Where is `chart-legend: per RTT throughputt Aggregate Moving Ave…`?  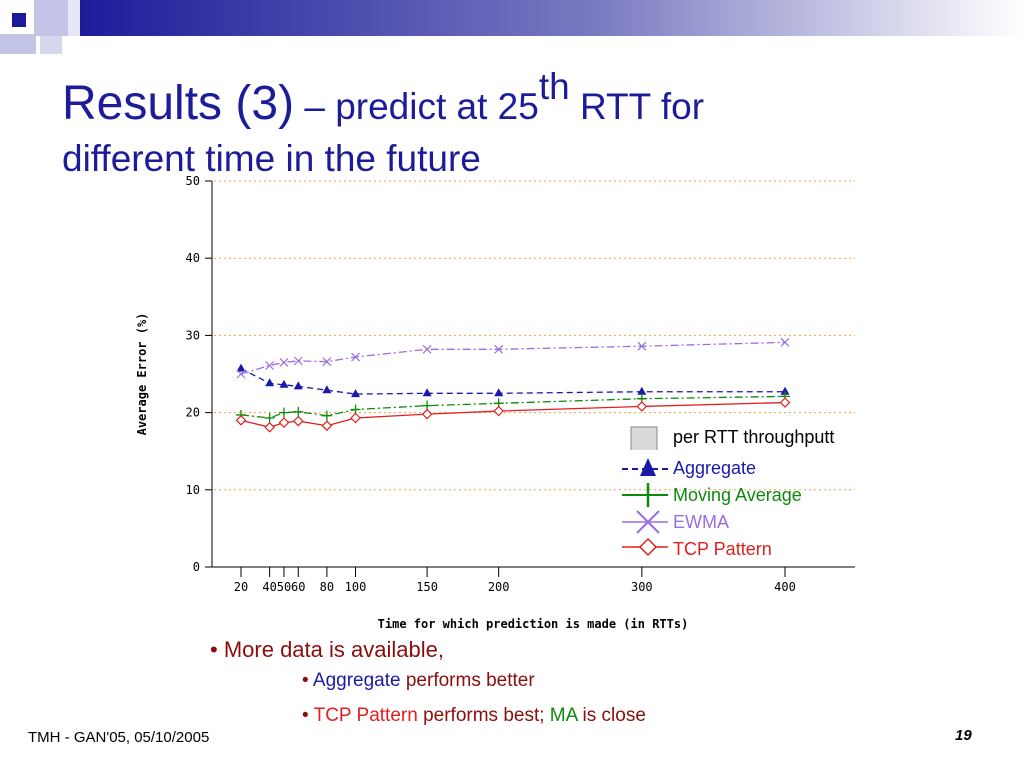 chart-legend: per RTT throughputt Aggregate Moving Ave… is located at coordinates (750, 494).